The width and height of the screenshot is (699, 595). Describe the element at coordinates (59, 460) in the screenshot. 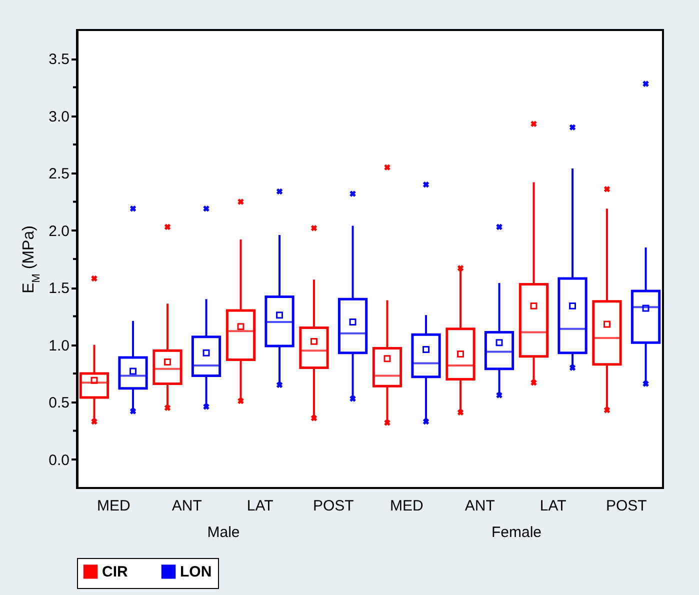

I see `y-tick-label: 0.0` at that location.